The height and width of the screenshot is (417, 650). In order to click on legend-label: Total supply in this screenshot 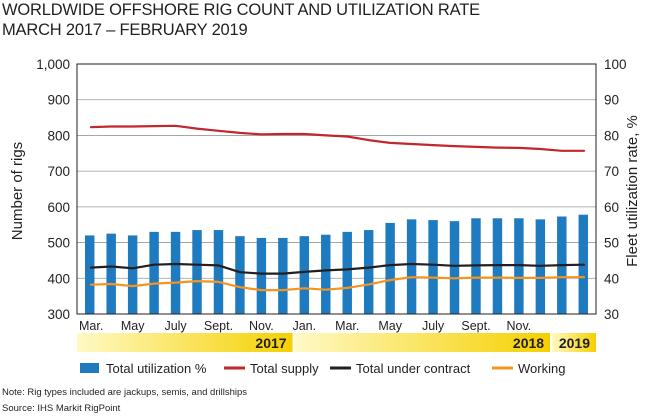, I will do `click(284, 368)`.